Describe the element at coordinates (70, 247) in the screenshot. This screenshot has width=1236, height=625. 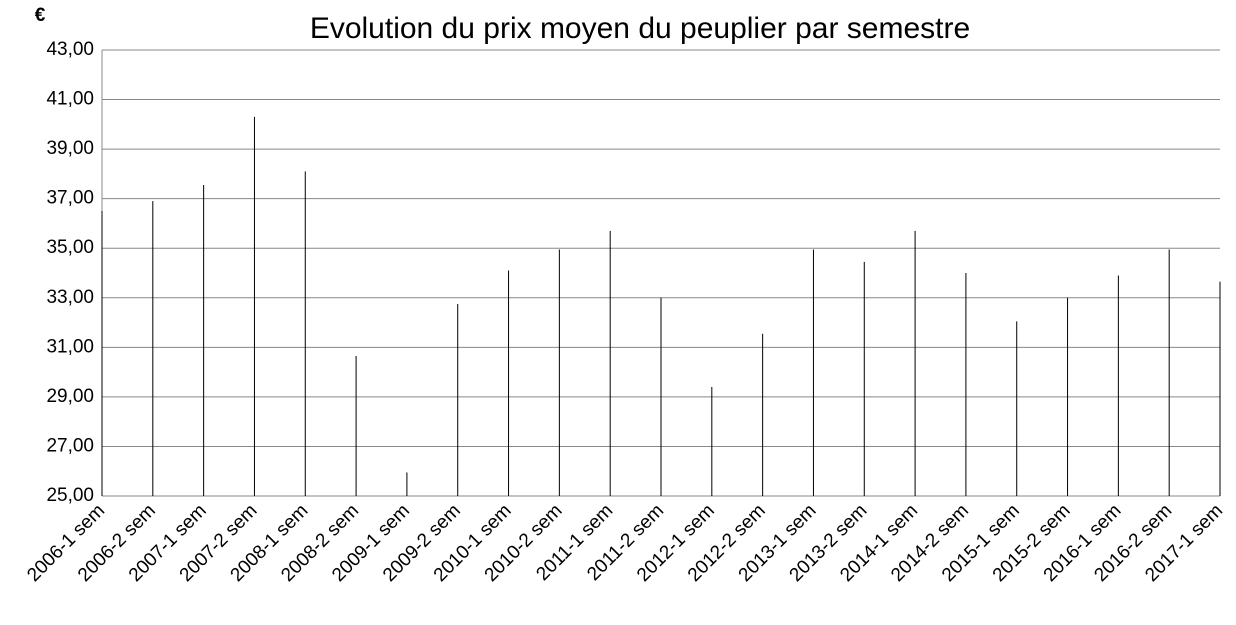
I see `y-tick-label: 35,00` at that location.